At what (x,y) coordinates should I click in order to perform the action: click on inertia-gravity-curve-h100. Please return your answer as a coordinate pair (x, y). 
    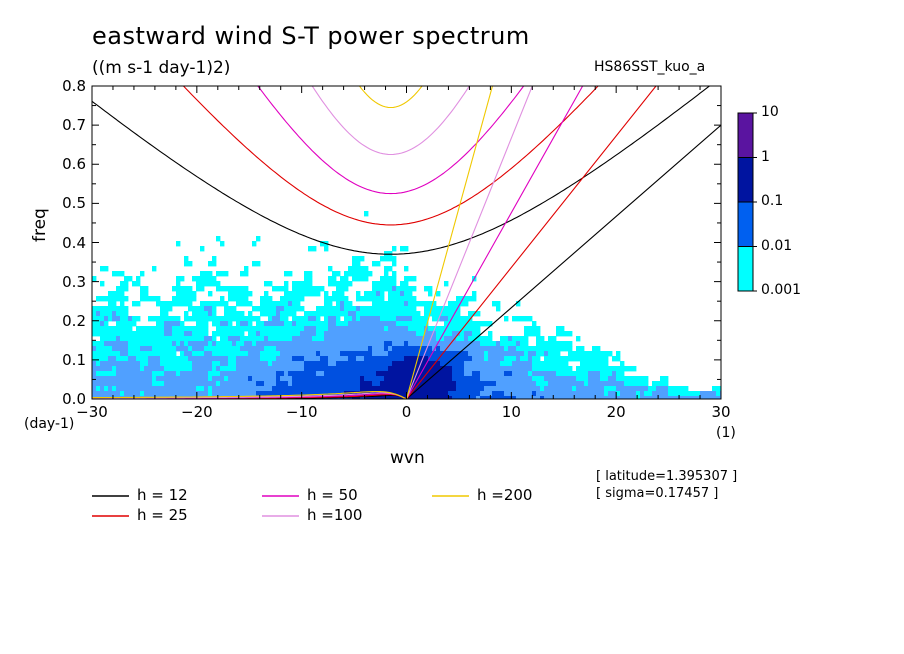
    Looking at the image, I should click on (390, 121).